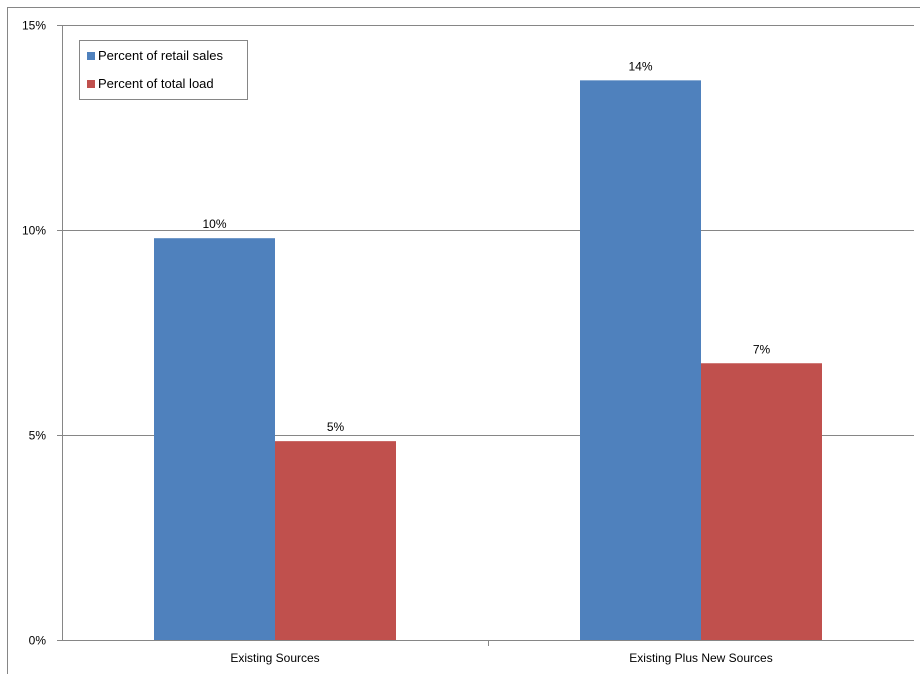 This screenshot has height=674, width=920. What do you see at coordinates (762, 349) in the screenshot?
I see `data-label: 7%` at bounding box center [762, 349].